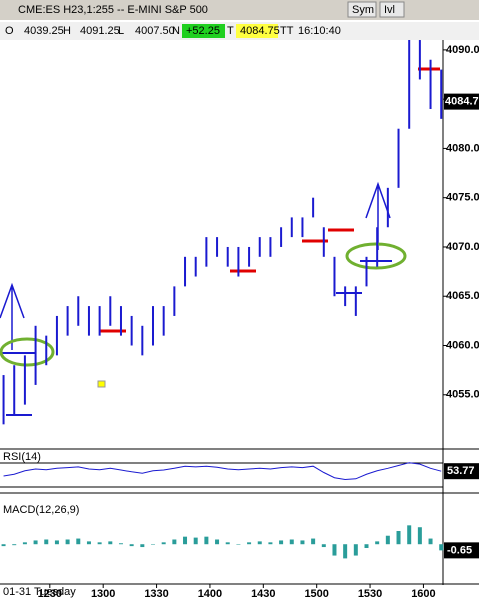 This screenshot has height=602, width=479. I want to click on macd-title: MACD(12,26,9), so click(41, 510).